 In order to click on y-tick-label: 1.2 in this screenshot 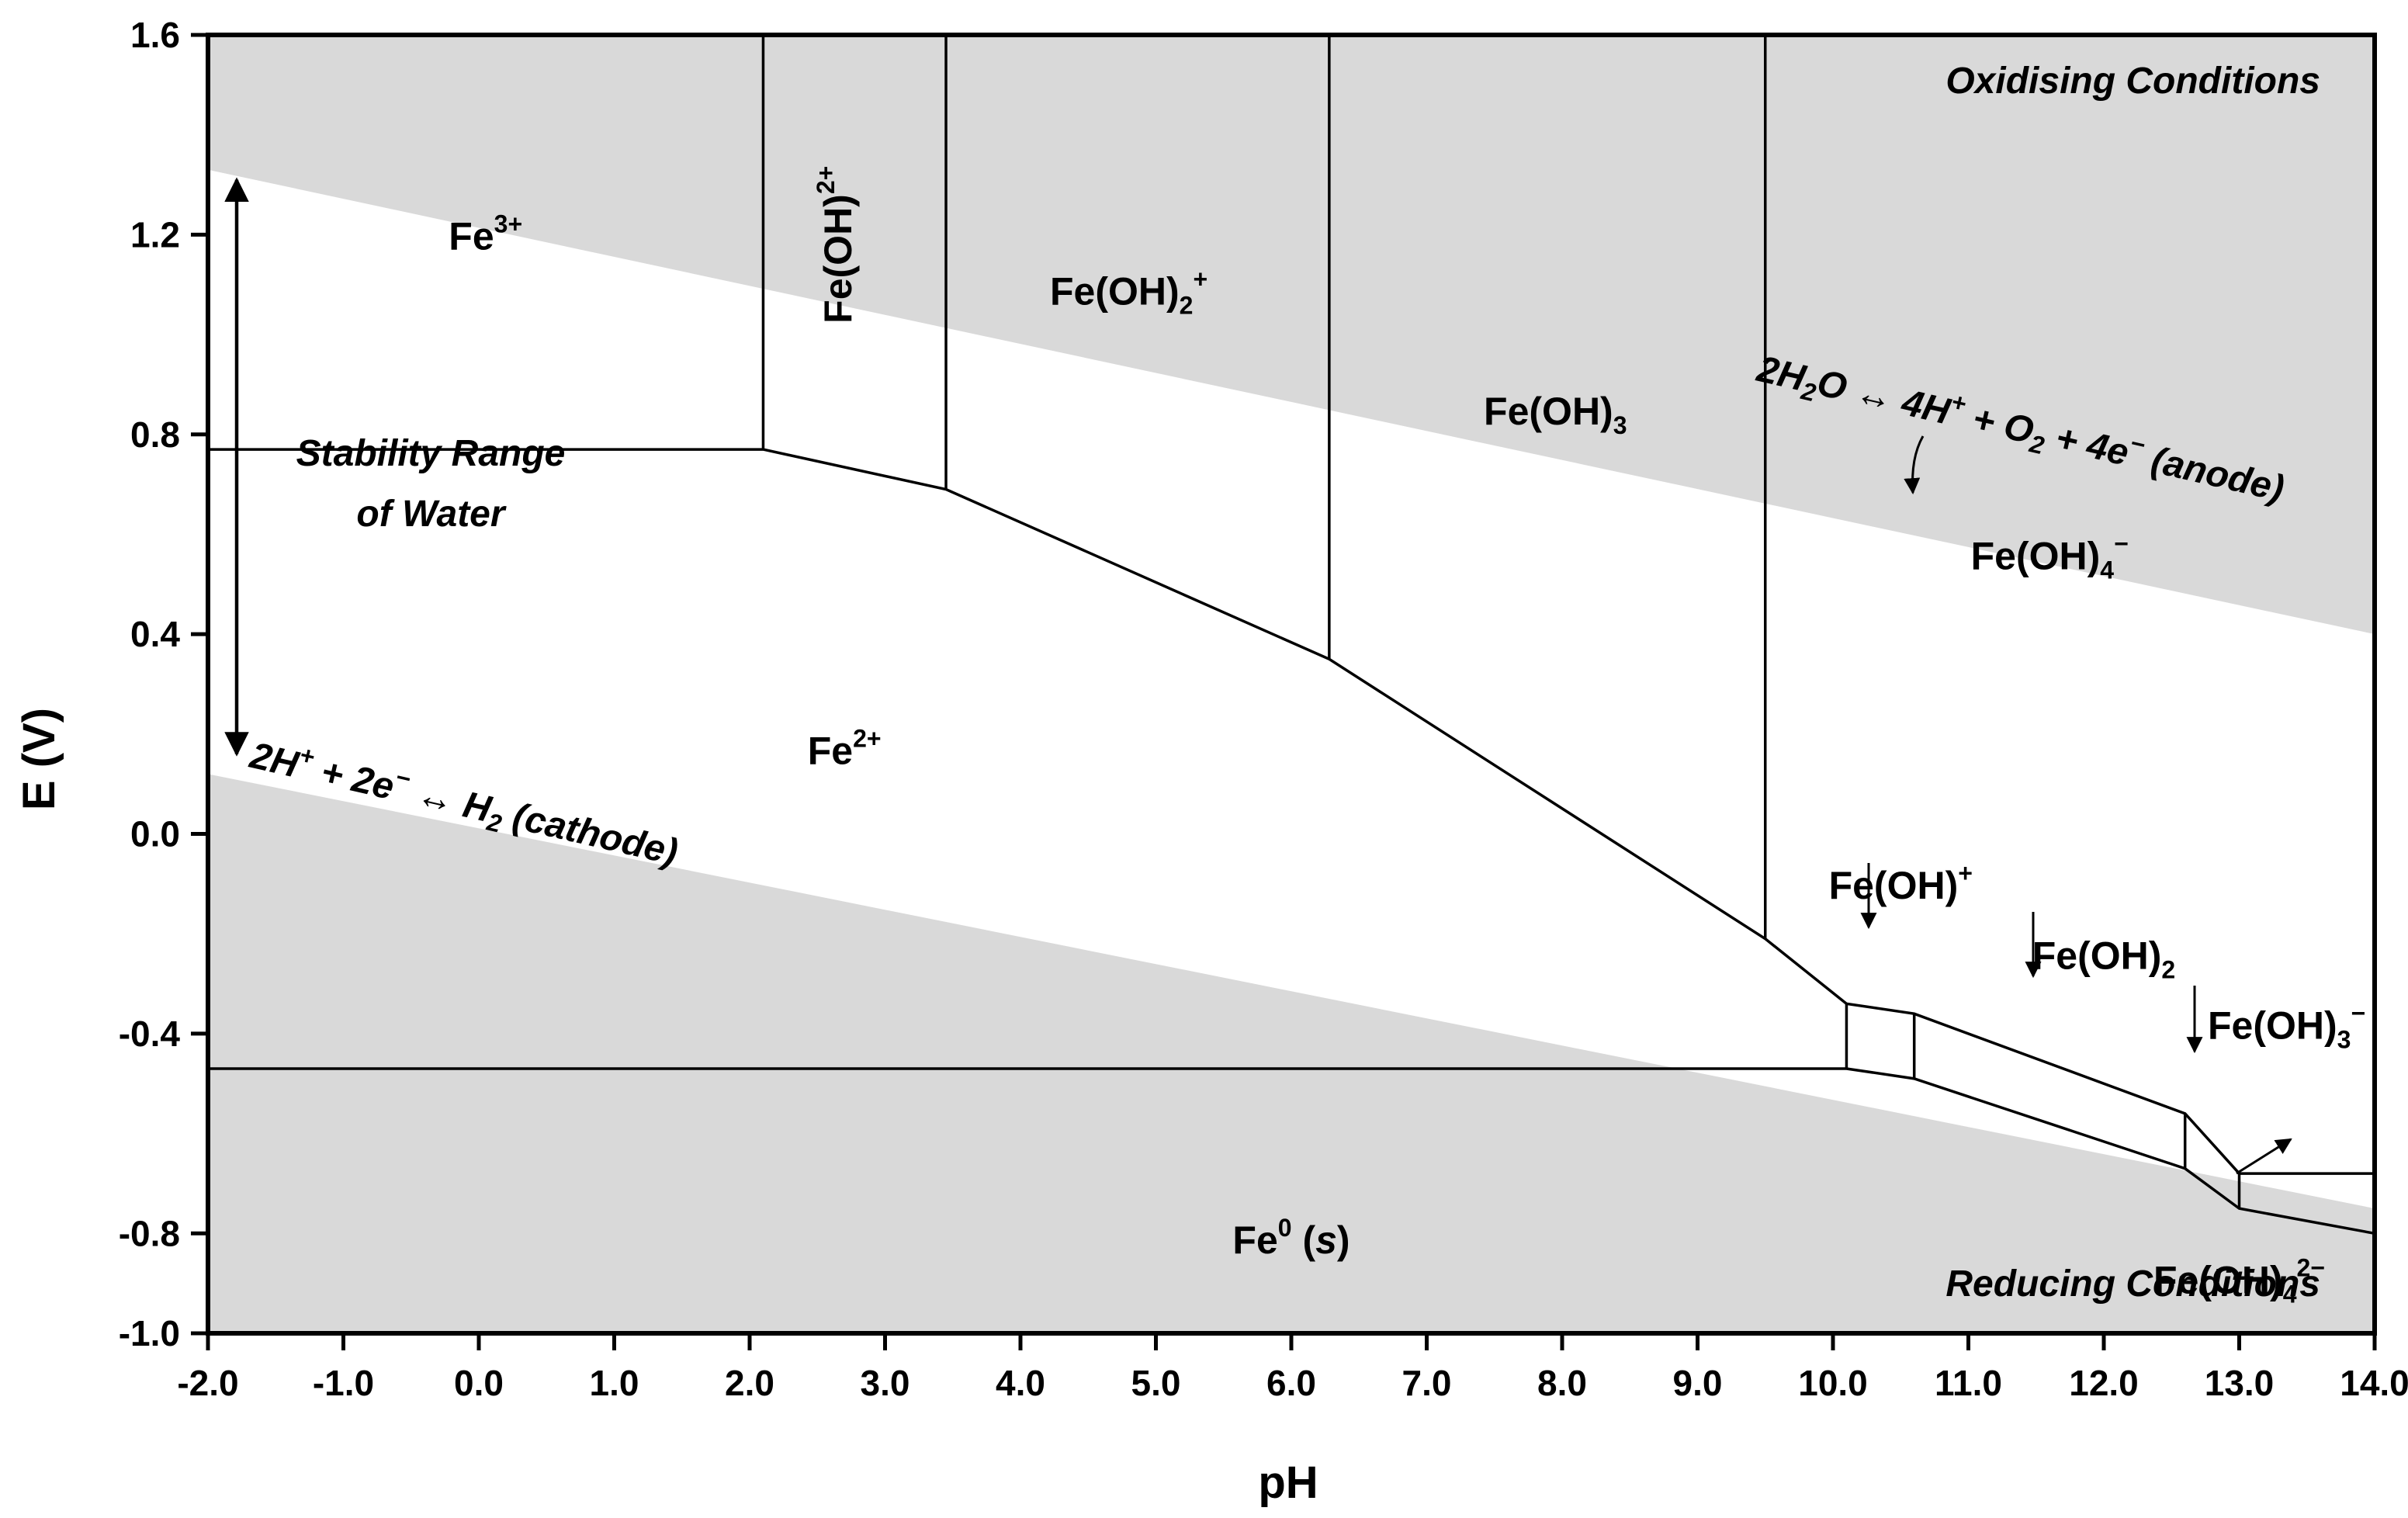, I will do `click(155, 235)`.